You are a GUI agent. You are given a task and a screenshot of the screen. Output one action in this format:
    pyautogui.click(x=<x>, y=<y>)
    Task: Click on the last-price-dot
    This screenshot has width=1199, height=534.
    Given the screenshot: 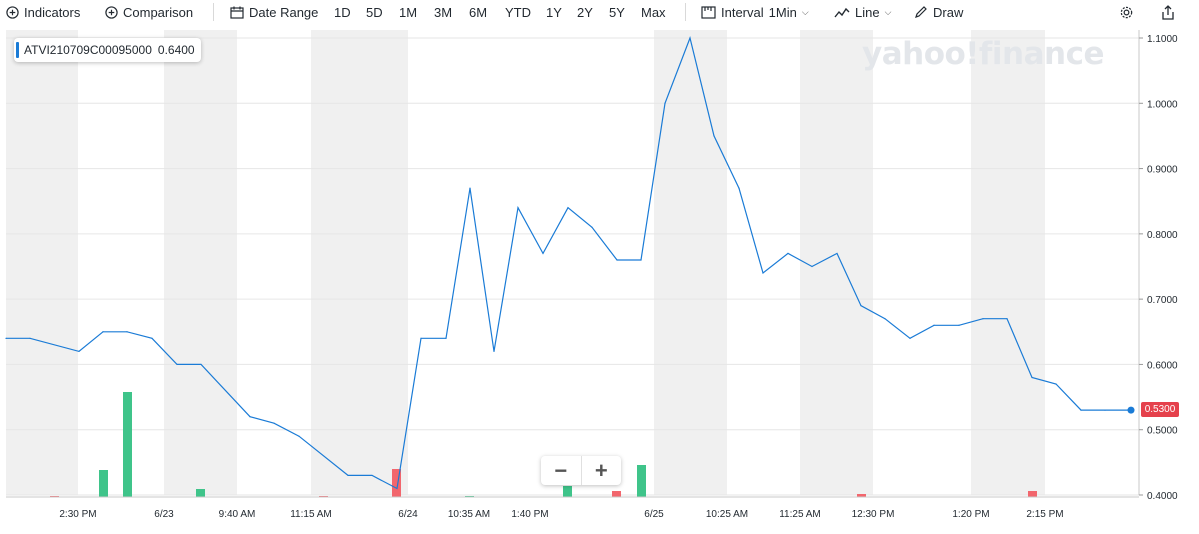 What is the action you would take?
    pyautogui.click(x=1131, y=410)
    